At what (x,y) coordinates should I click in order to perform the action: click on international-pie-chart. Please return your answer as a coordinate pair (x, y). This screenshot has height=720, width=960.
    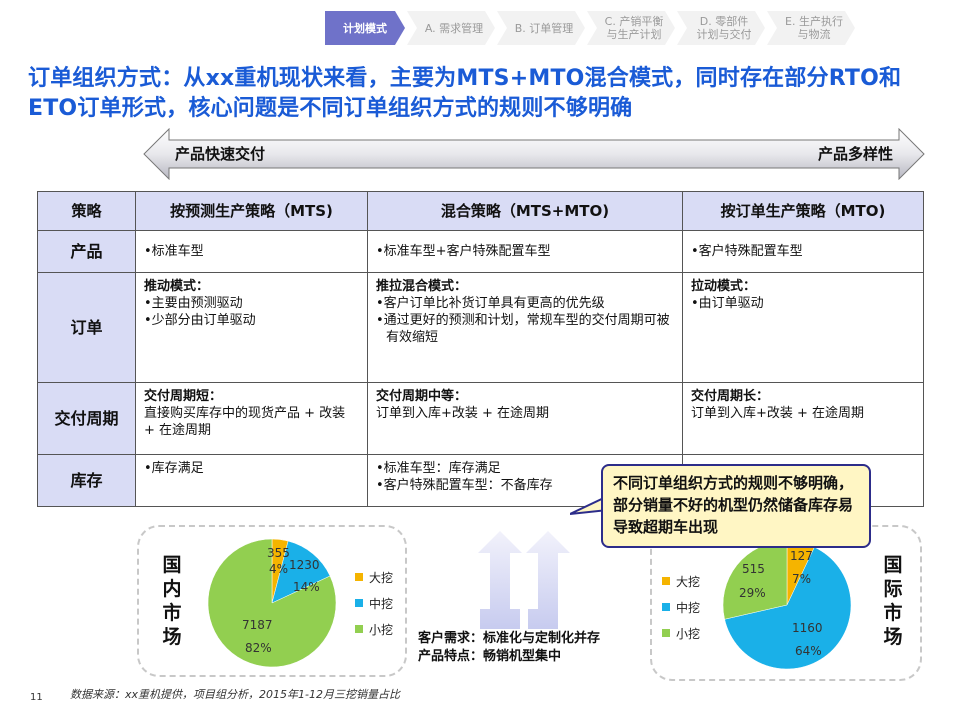
    Looking at the image, I should click on (787, 605).